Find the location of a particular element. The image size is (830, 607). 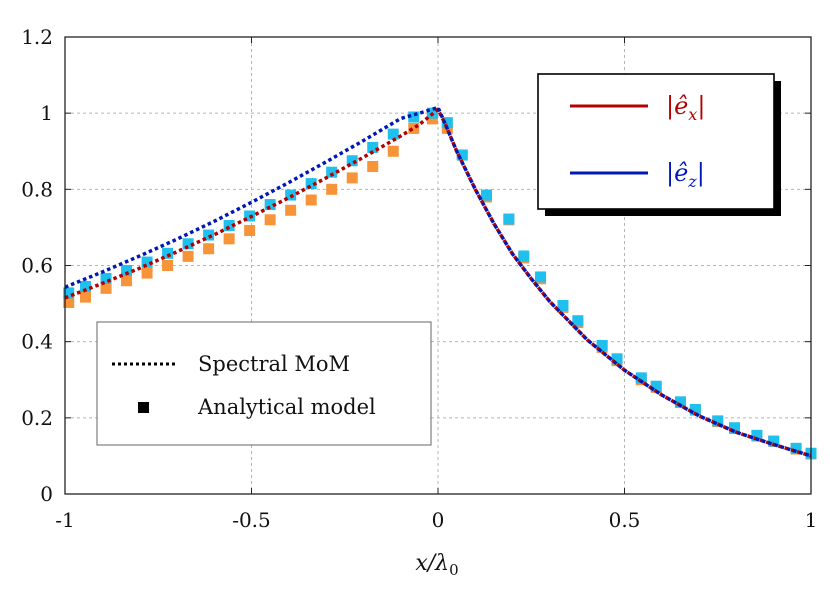

legend-square-marker-symbol is located at coordinates (143, 407).